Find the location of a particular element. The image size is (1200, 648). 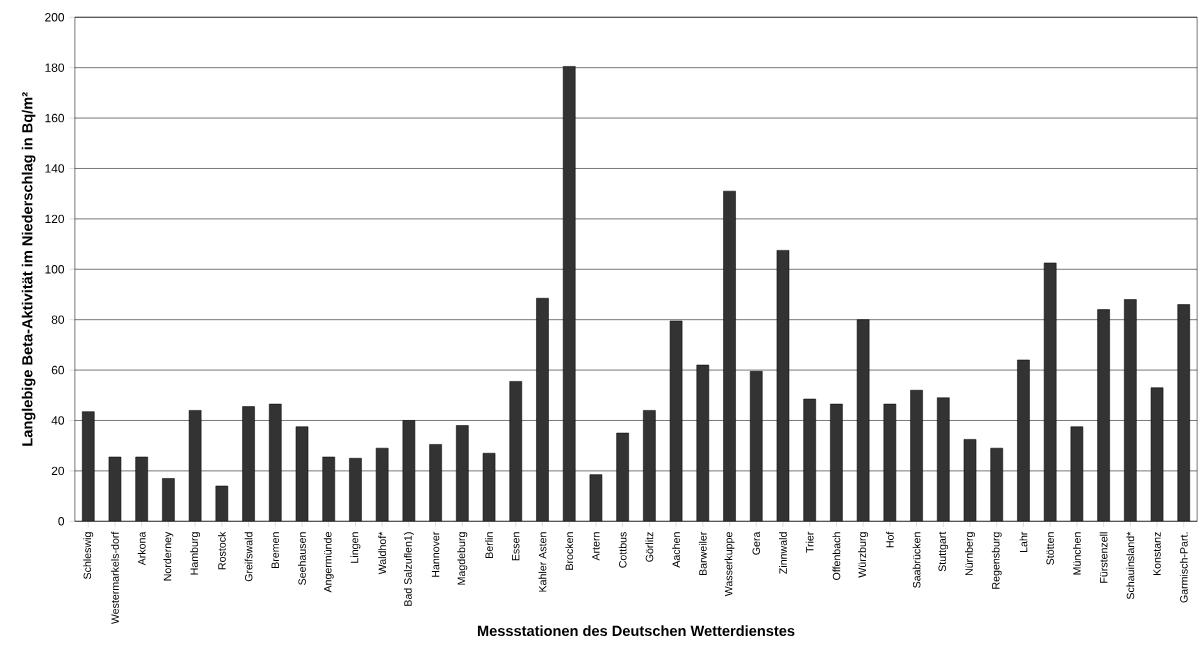

x-tick-label: Schleswig is located at coordinates (88, 555).